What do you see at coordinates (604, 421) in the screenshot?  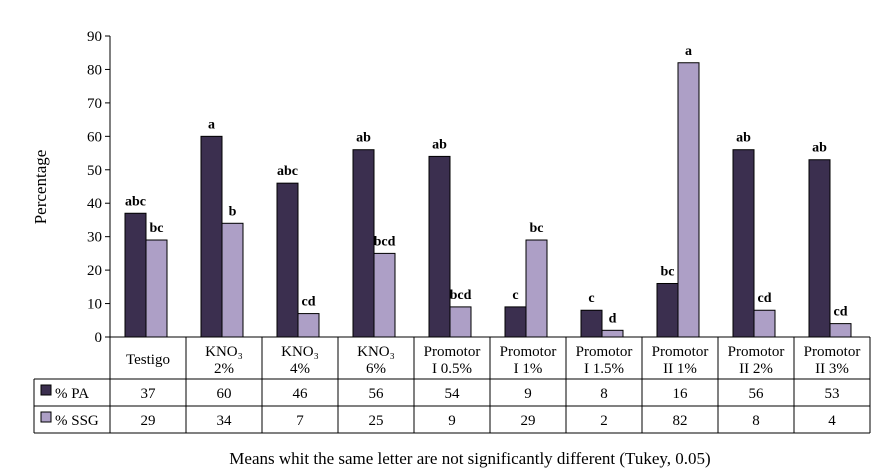 I see `table-value-cell: 2` at bounding box center [604, 421].